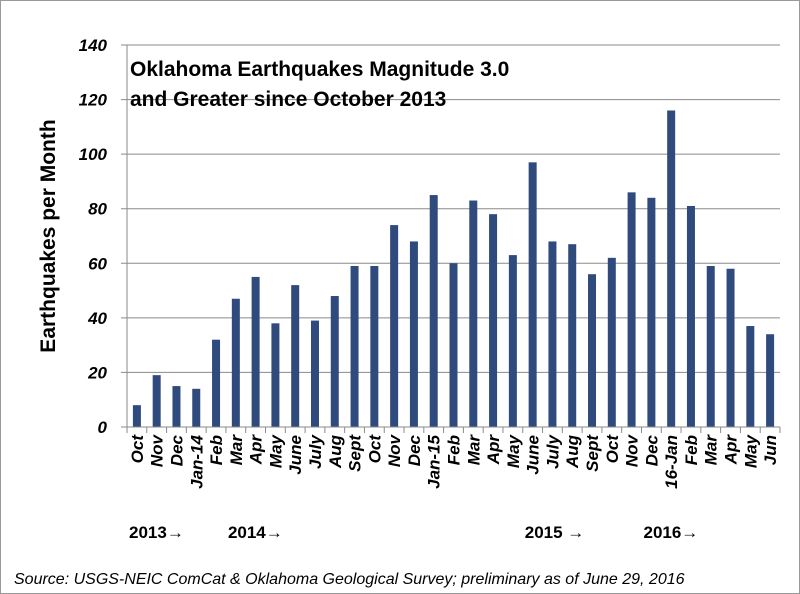 The image size is (800, 594). I want to click on year-markers: 2013→ 2014→ 2015 → 2016→, so click(413, 532).